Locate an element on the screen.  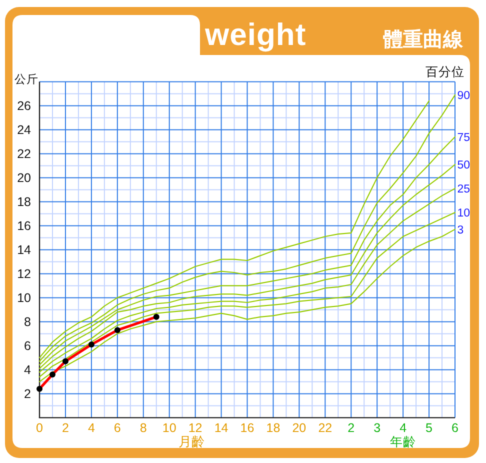
y-tick: 6 is located at coordinates (27, 346).